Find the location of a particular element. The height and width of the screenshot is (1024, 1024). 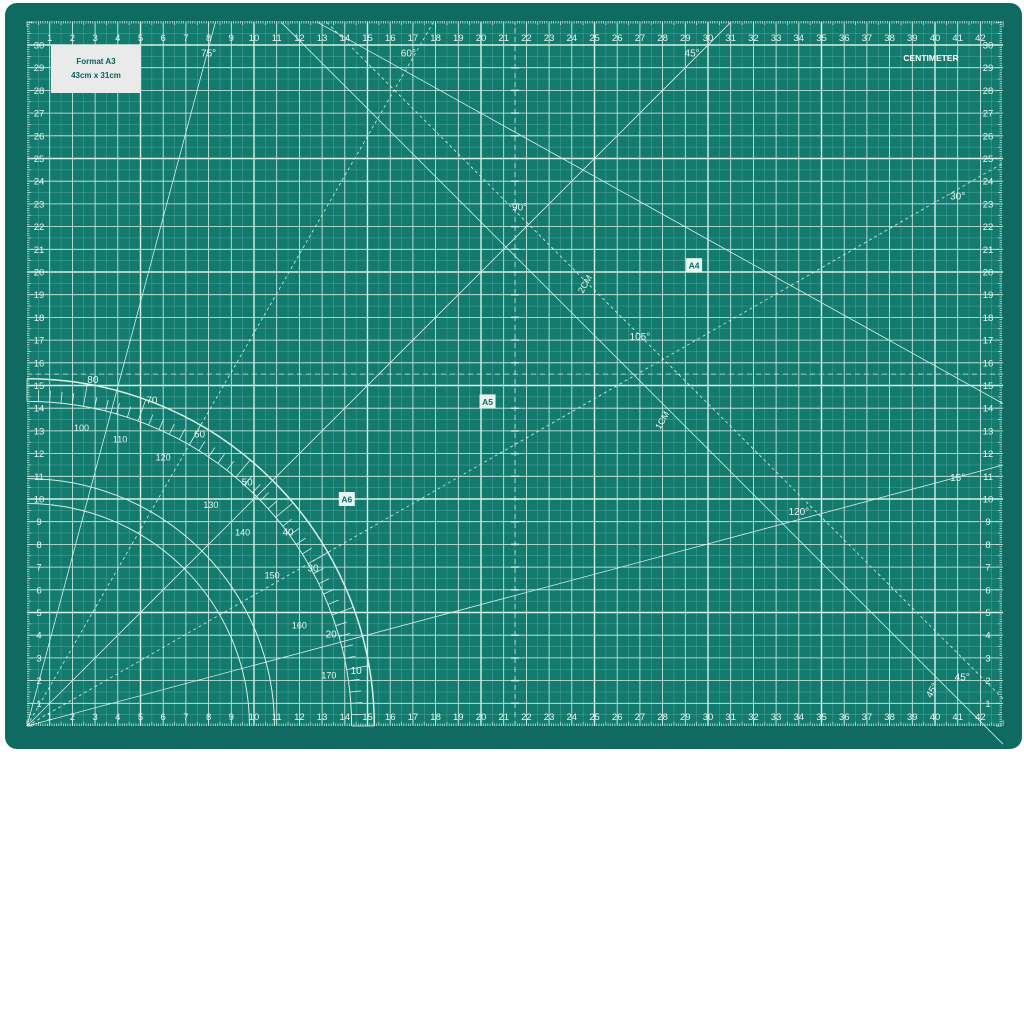

x-tick-label: 42 is located at coordinates (980, 38).